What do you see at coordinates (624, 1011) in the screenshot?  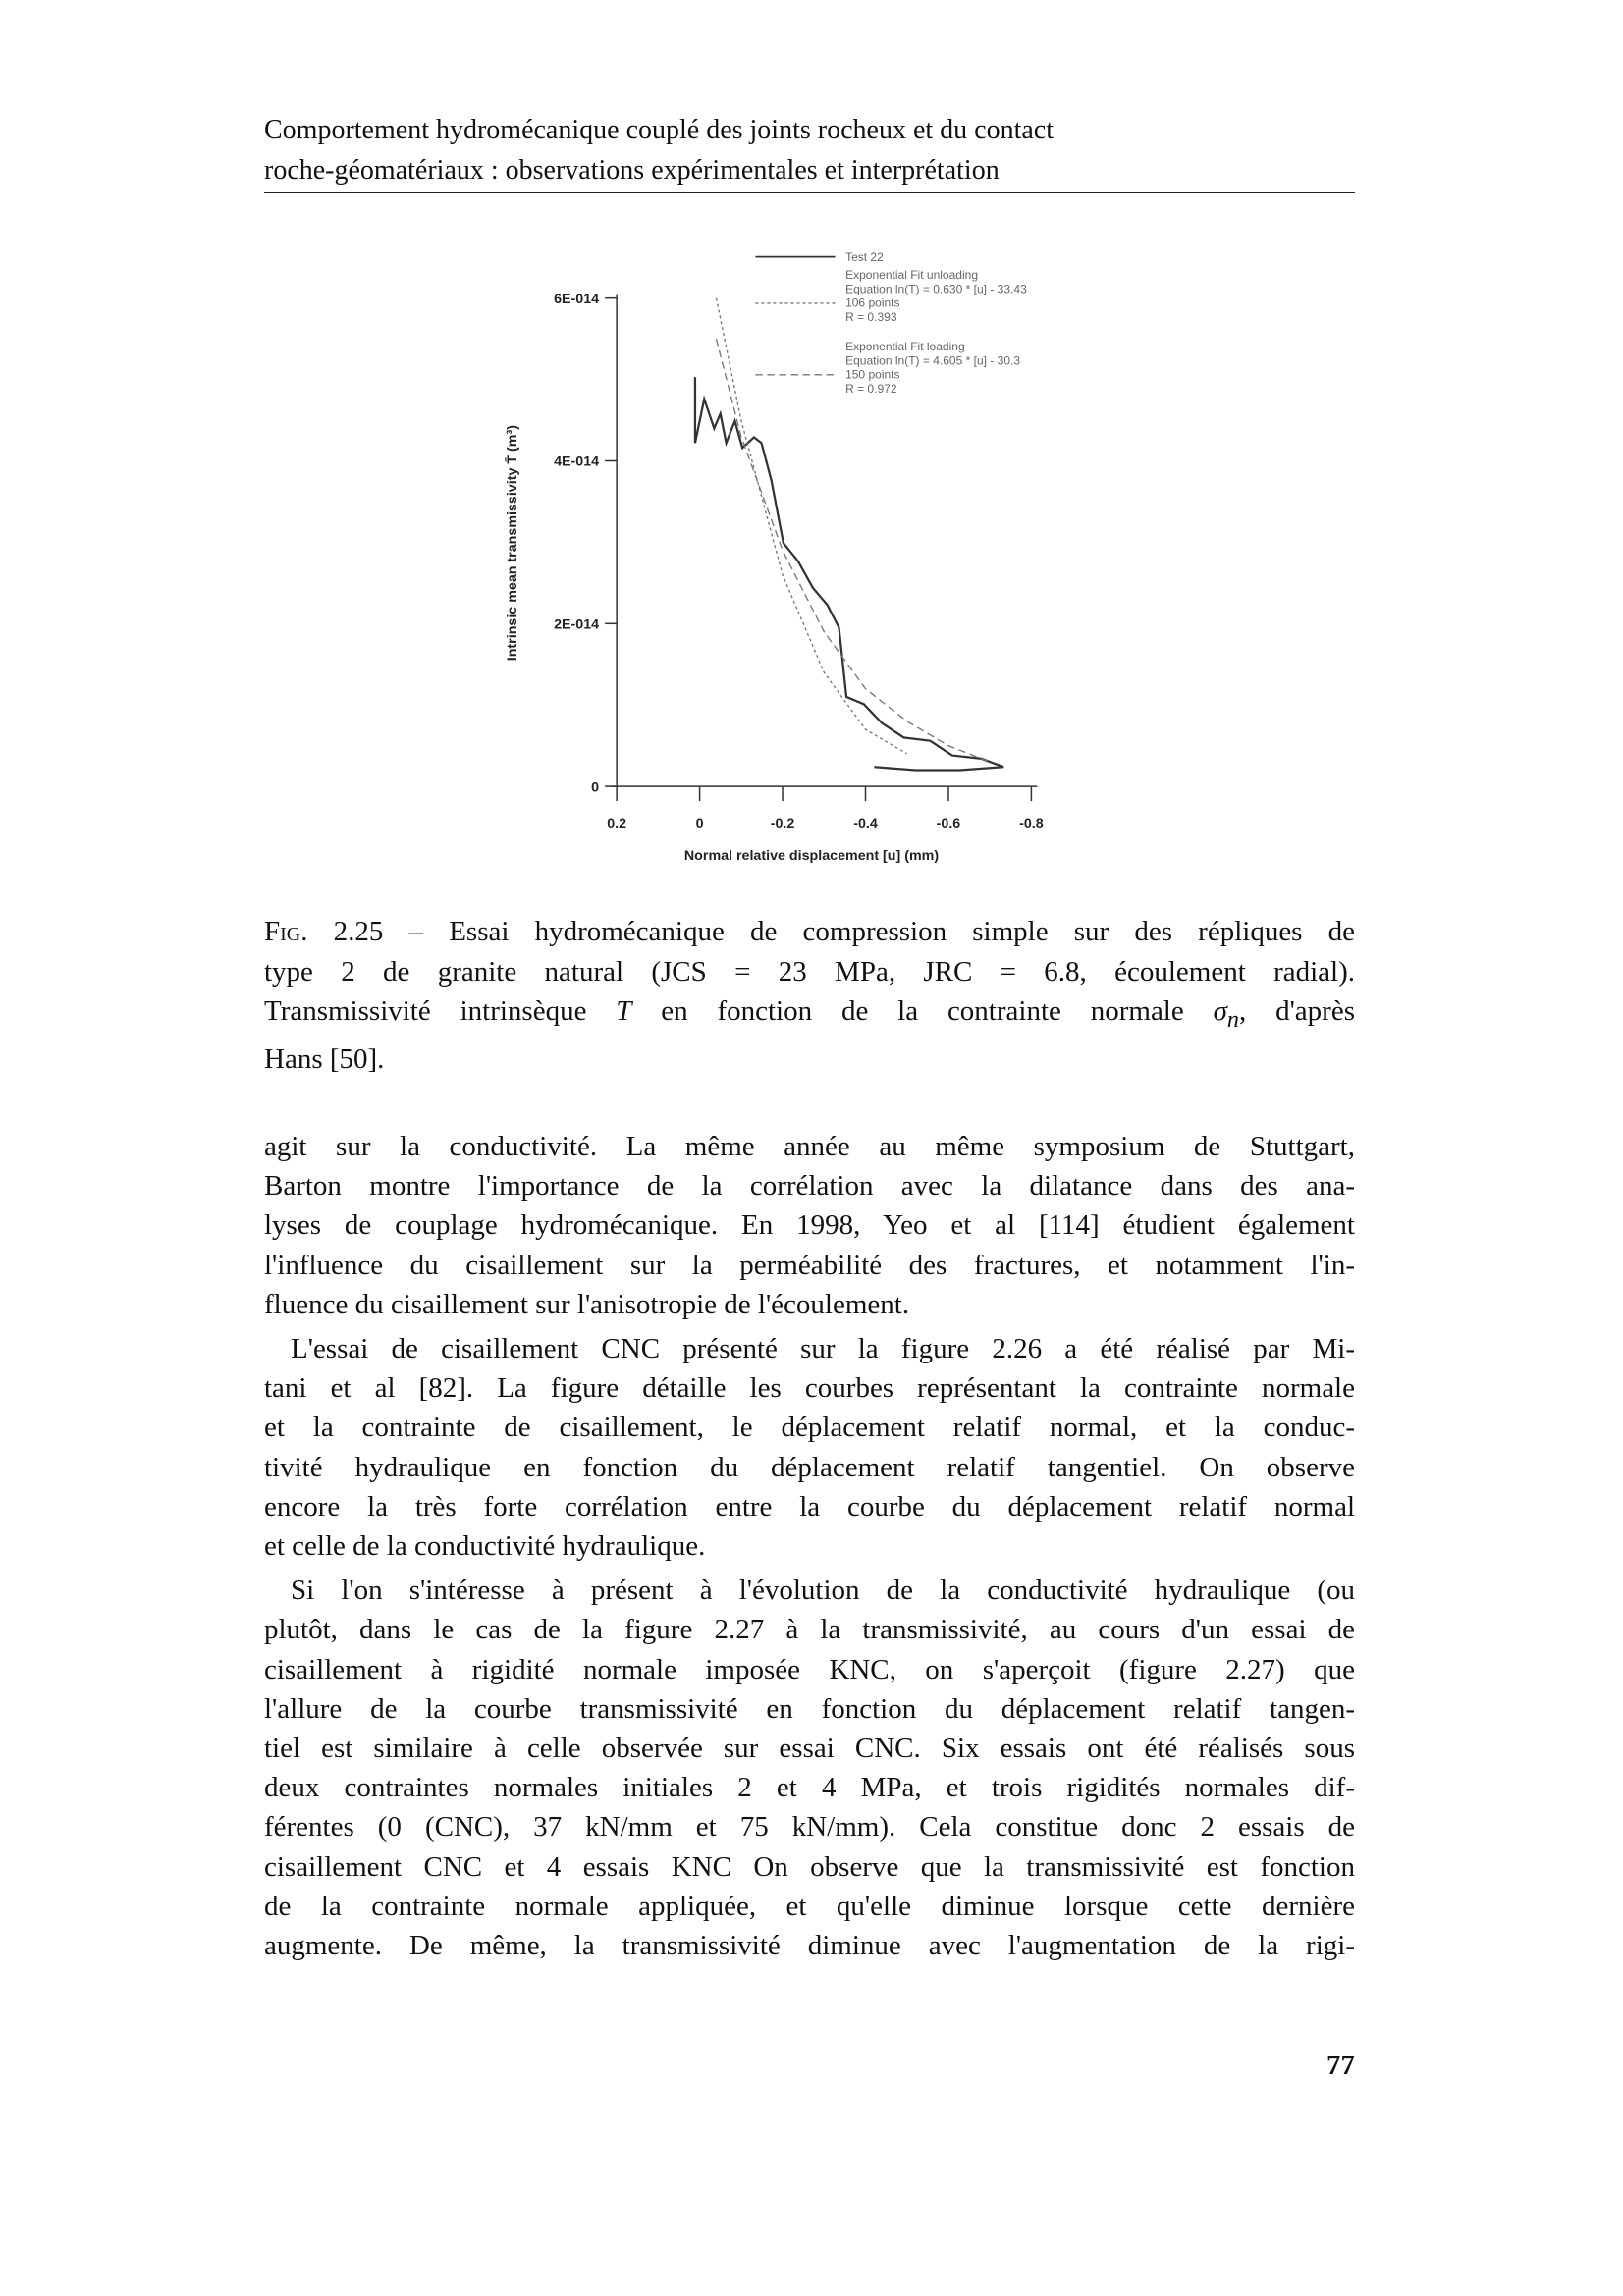 I see `math-symbol: T` at bounding box center [624, 1011].